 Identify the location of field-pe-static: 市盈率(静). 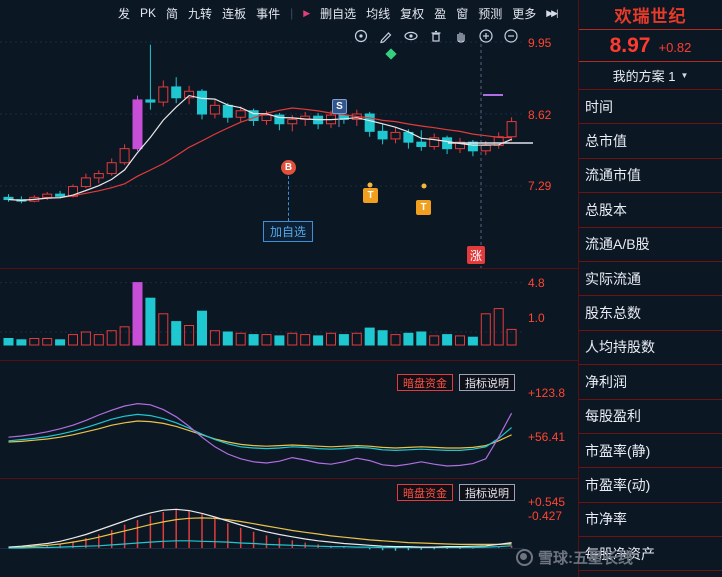
(650, 451).